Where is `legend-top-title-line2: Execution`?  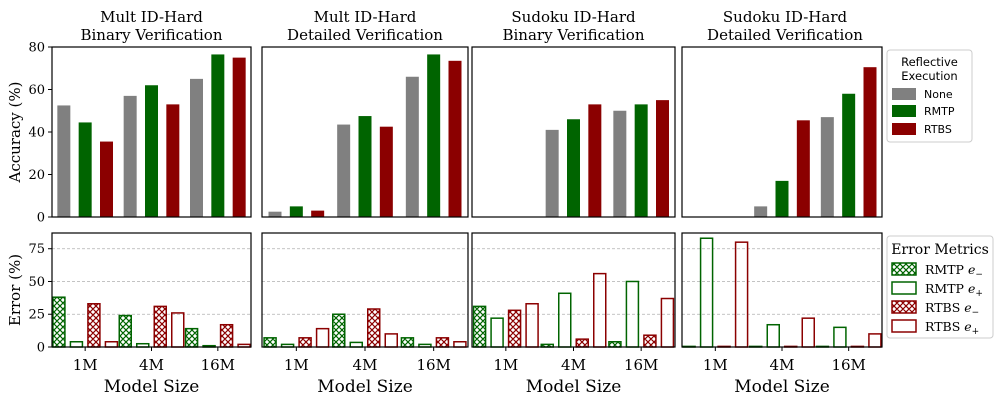
legend-top-title-line2: Execution is located at coordinates (929, 76).